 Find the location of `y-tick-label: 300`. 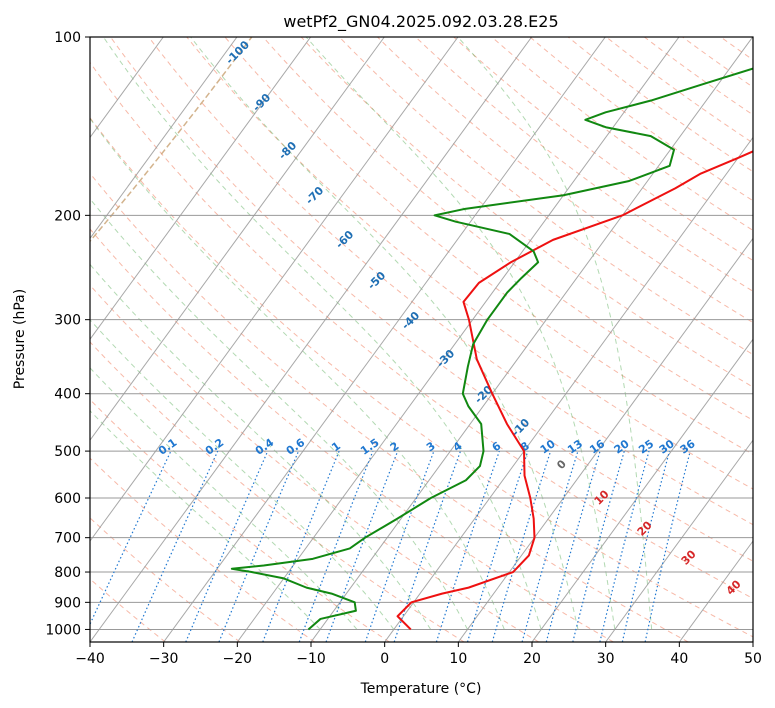

y-tick-label: 300 is located at coordinates (67, 321).